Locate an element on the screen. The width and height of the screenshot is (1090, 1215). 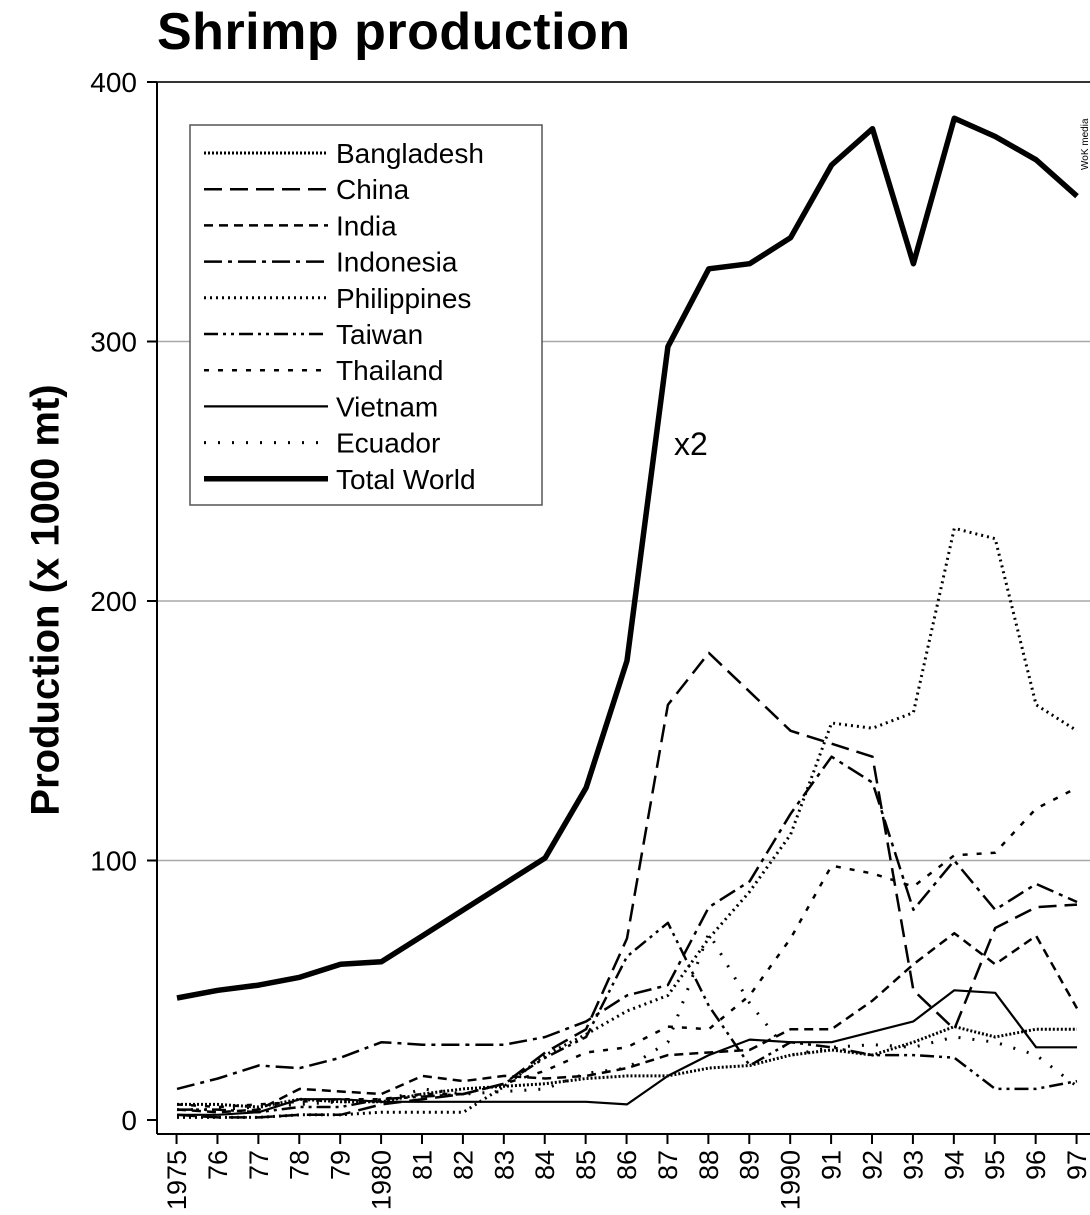
legend-label-bangladesh: Bangladesh is located at coordinates (410, 153).